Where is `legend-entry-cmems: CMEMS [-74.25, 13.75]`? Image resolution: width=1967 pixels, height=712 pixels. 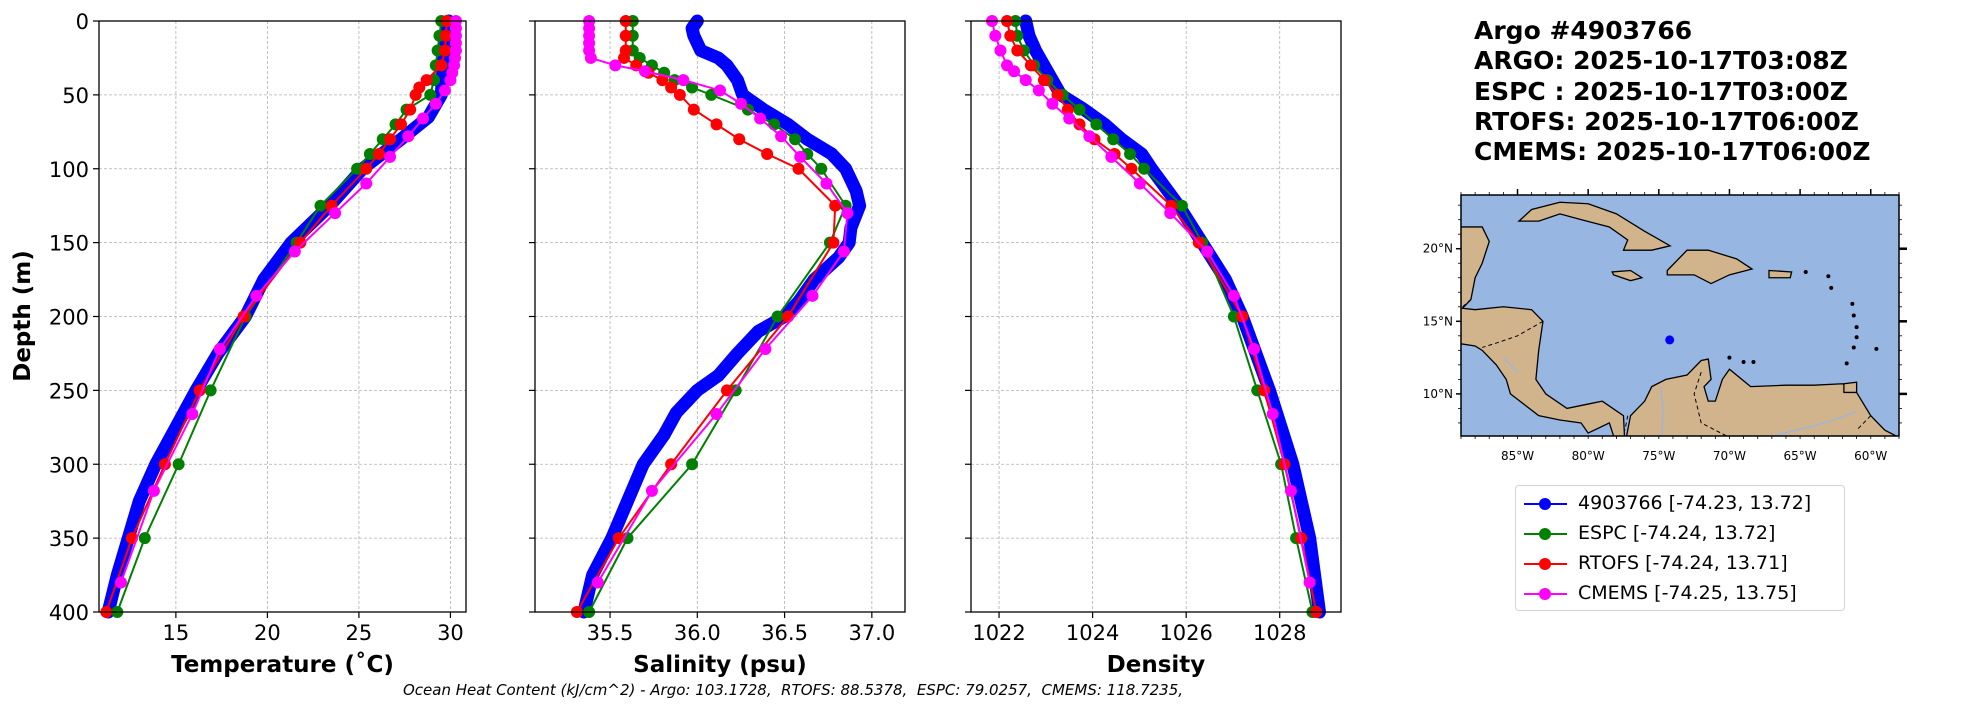 legend-entry-cmems: CMEMS [-74.25, 13.75] is located at coordinates (1680, 594).